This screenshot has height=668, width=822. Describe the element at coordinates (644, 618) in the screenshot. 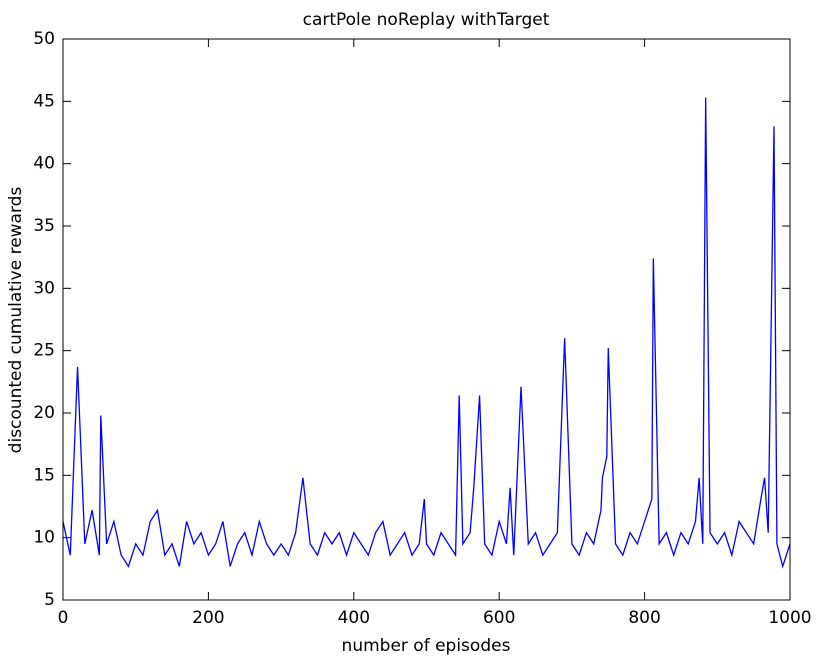

I see `x-tick-label: 800` at that location.